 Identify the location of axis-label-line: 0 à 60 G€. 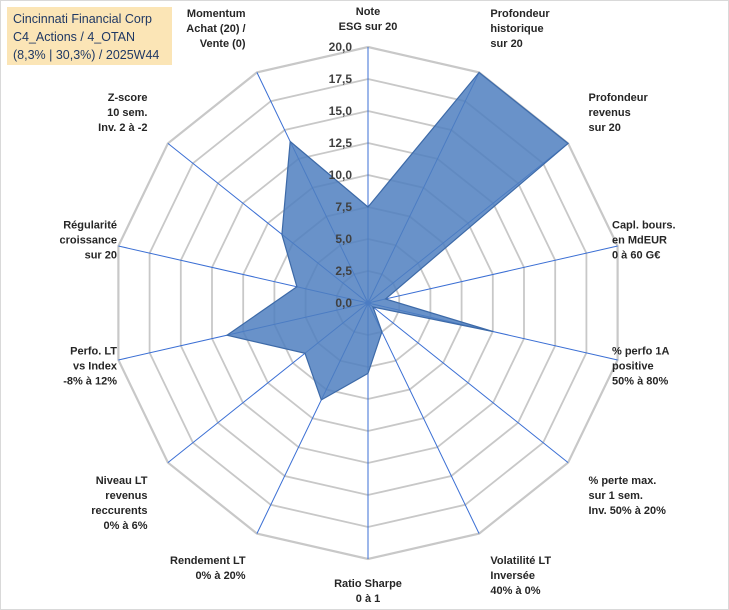
(636, 256).